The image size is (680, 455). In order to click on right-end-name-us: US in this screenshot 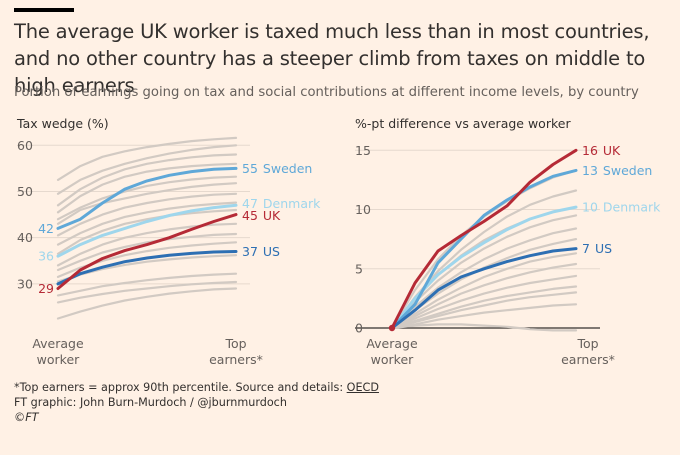, I will do `click(603, 248)`.